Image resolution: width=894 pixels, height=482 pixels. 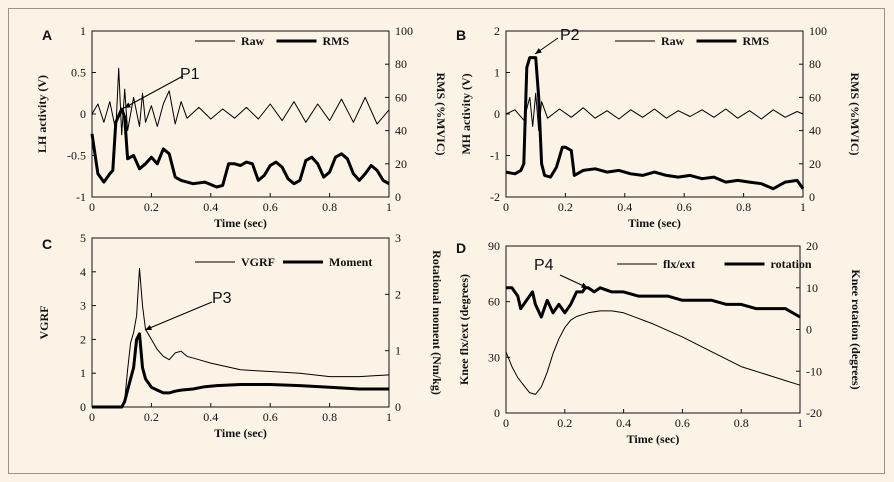 I want to click on y-axis-label: Knee flx/ext (degrees), so click(x=464, y=329).